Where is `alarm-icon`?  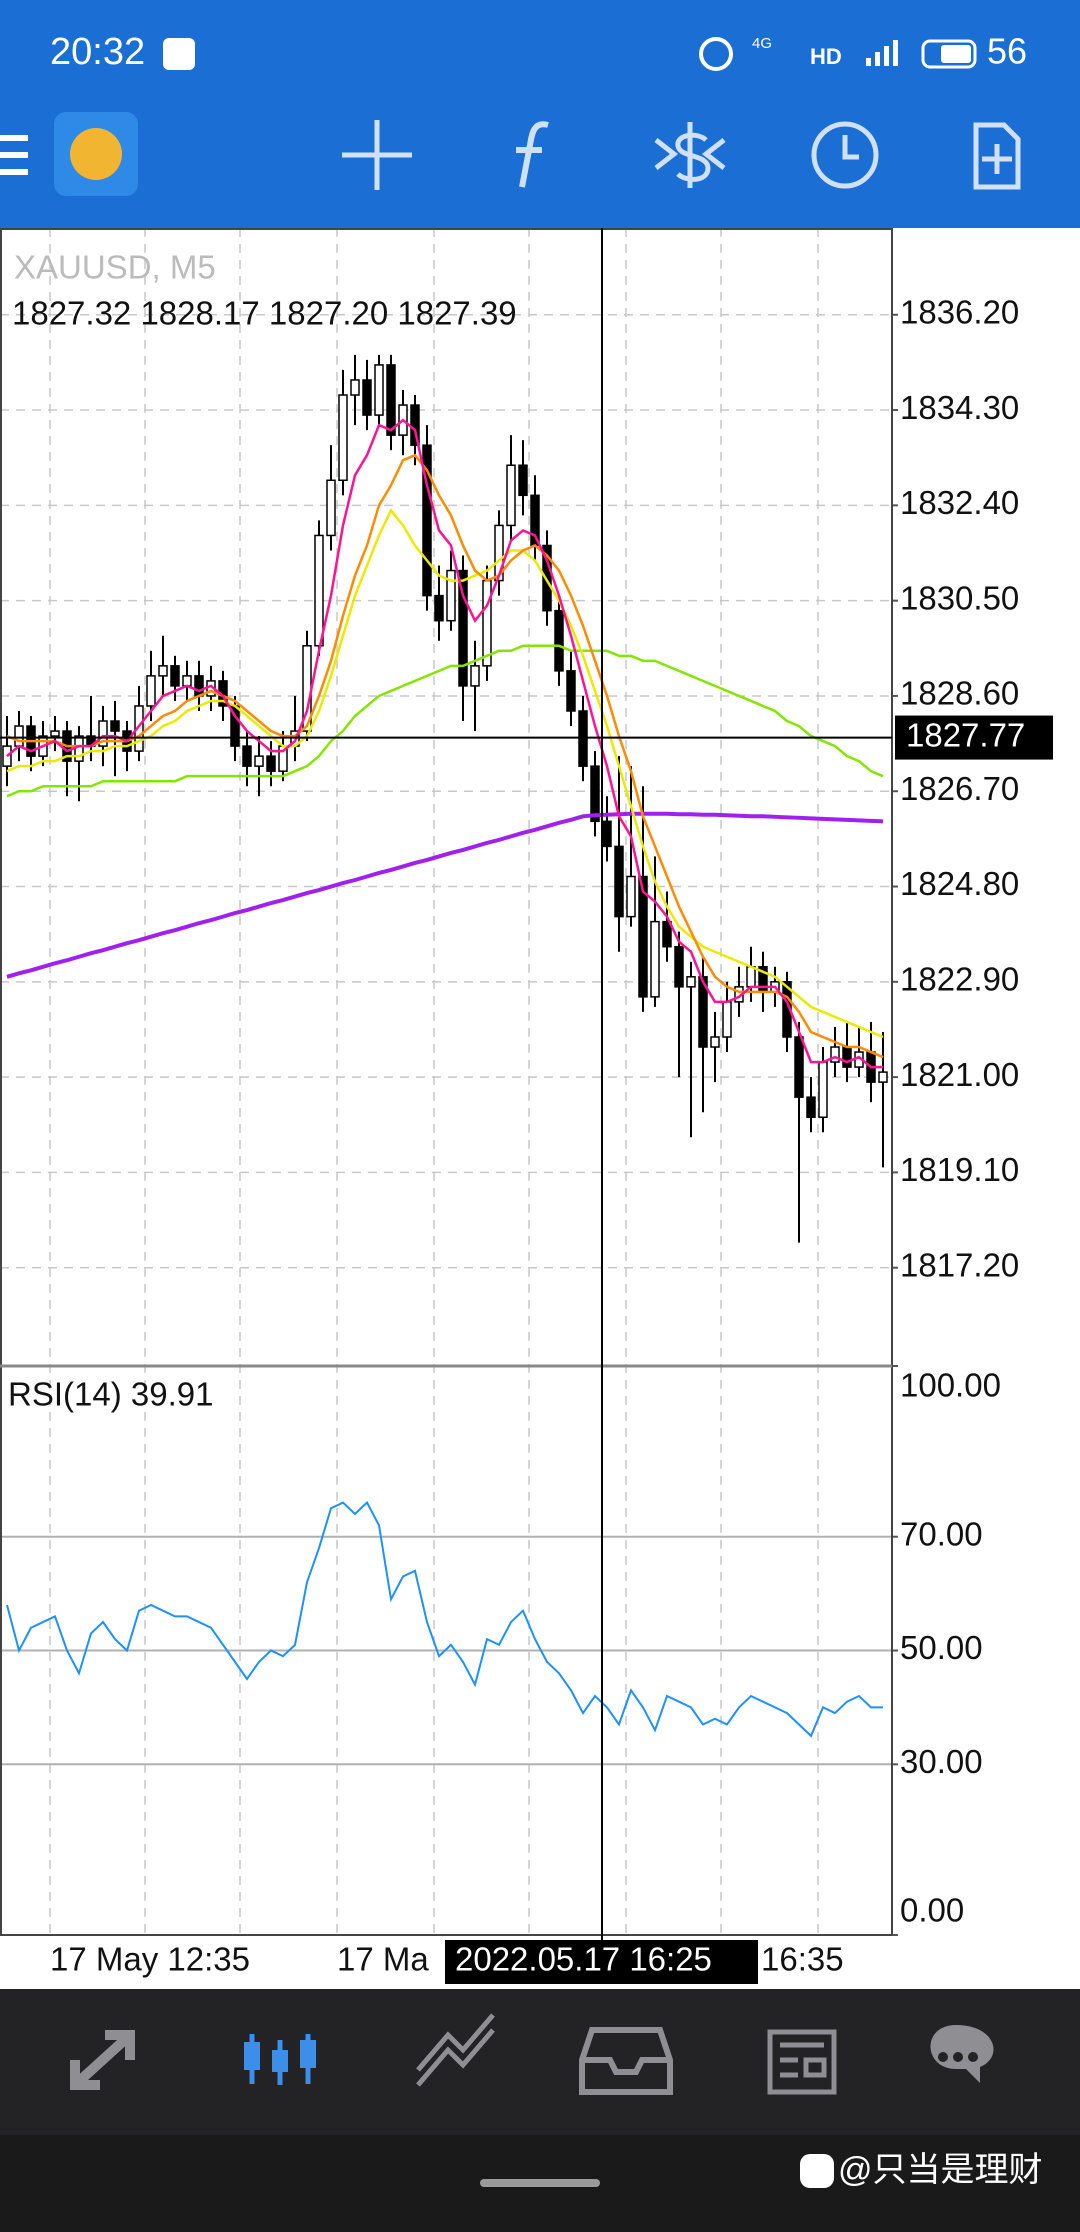
alarm-icon is located at coordinates (716, 54).